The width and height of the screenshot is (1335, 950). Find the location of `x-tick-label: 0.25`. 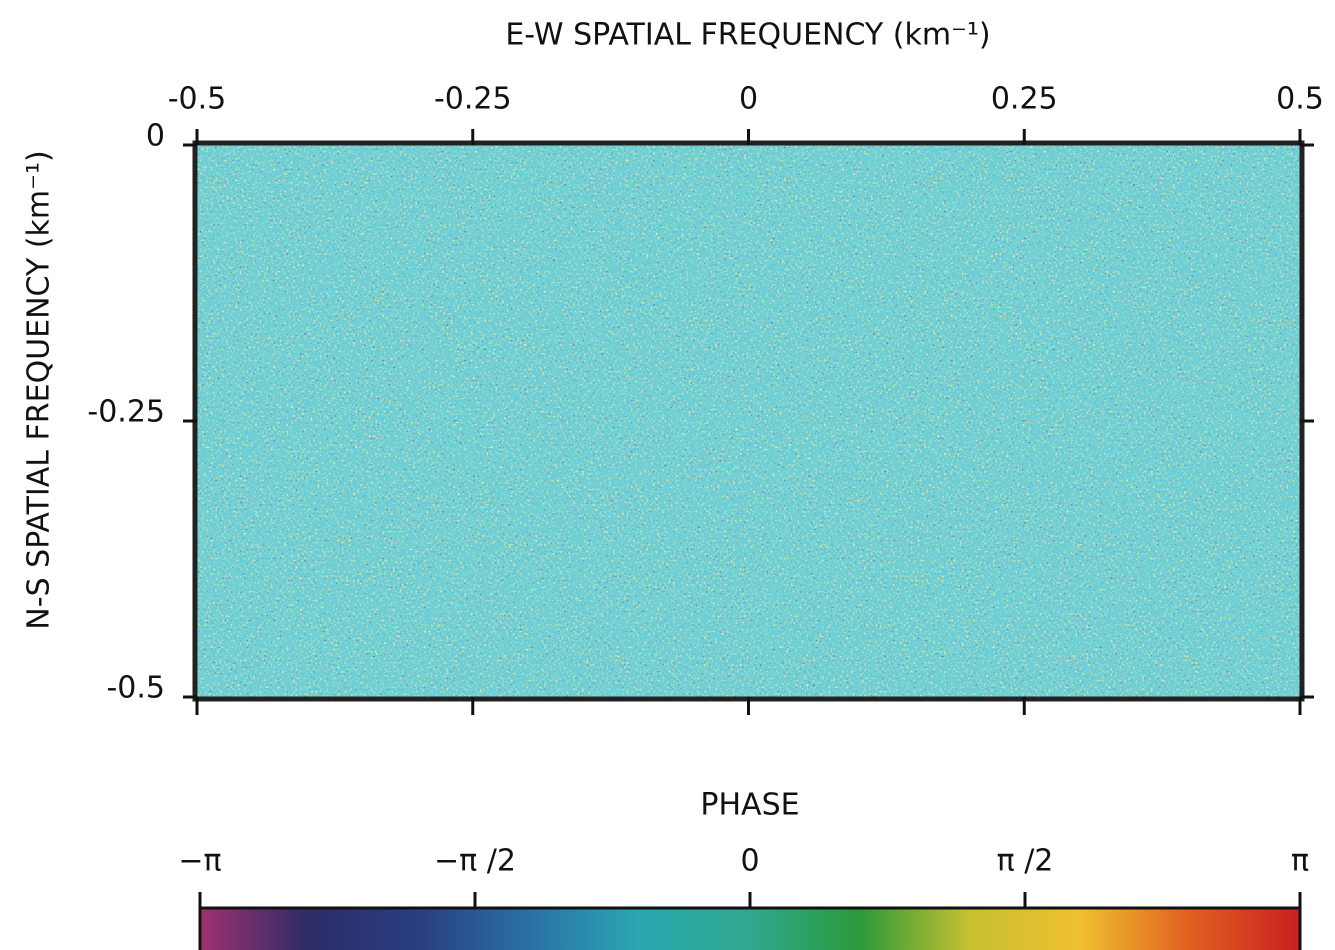

x-tick-label: 0.25 is located at coordinates (1024, 99).